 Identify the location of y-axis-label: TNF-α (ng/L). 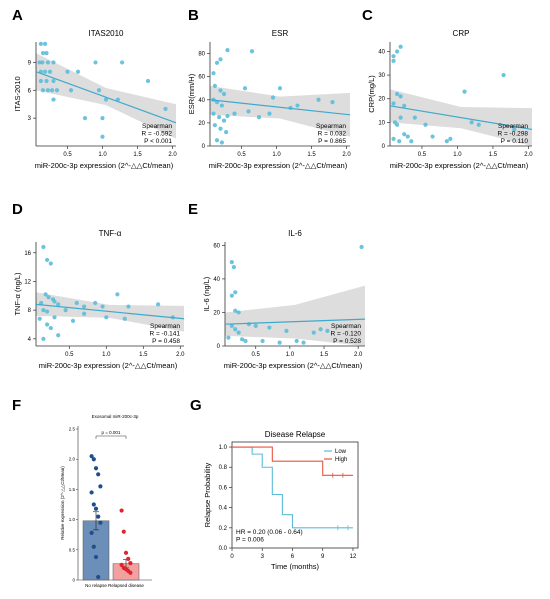
(17, 294).